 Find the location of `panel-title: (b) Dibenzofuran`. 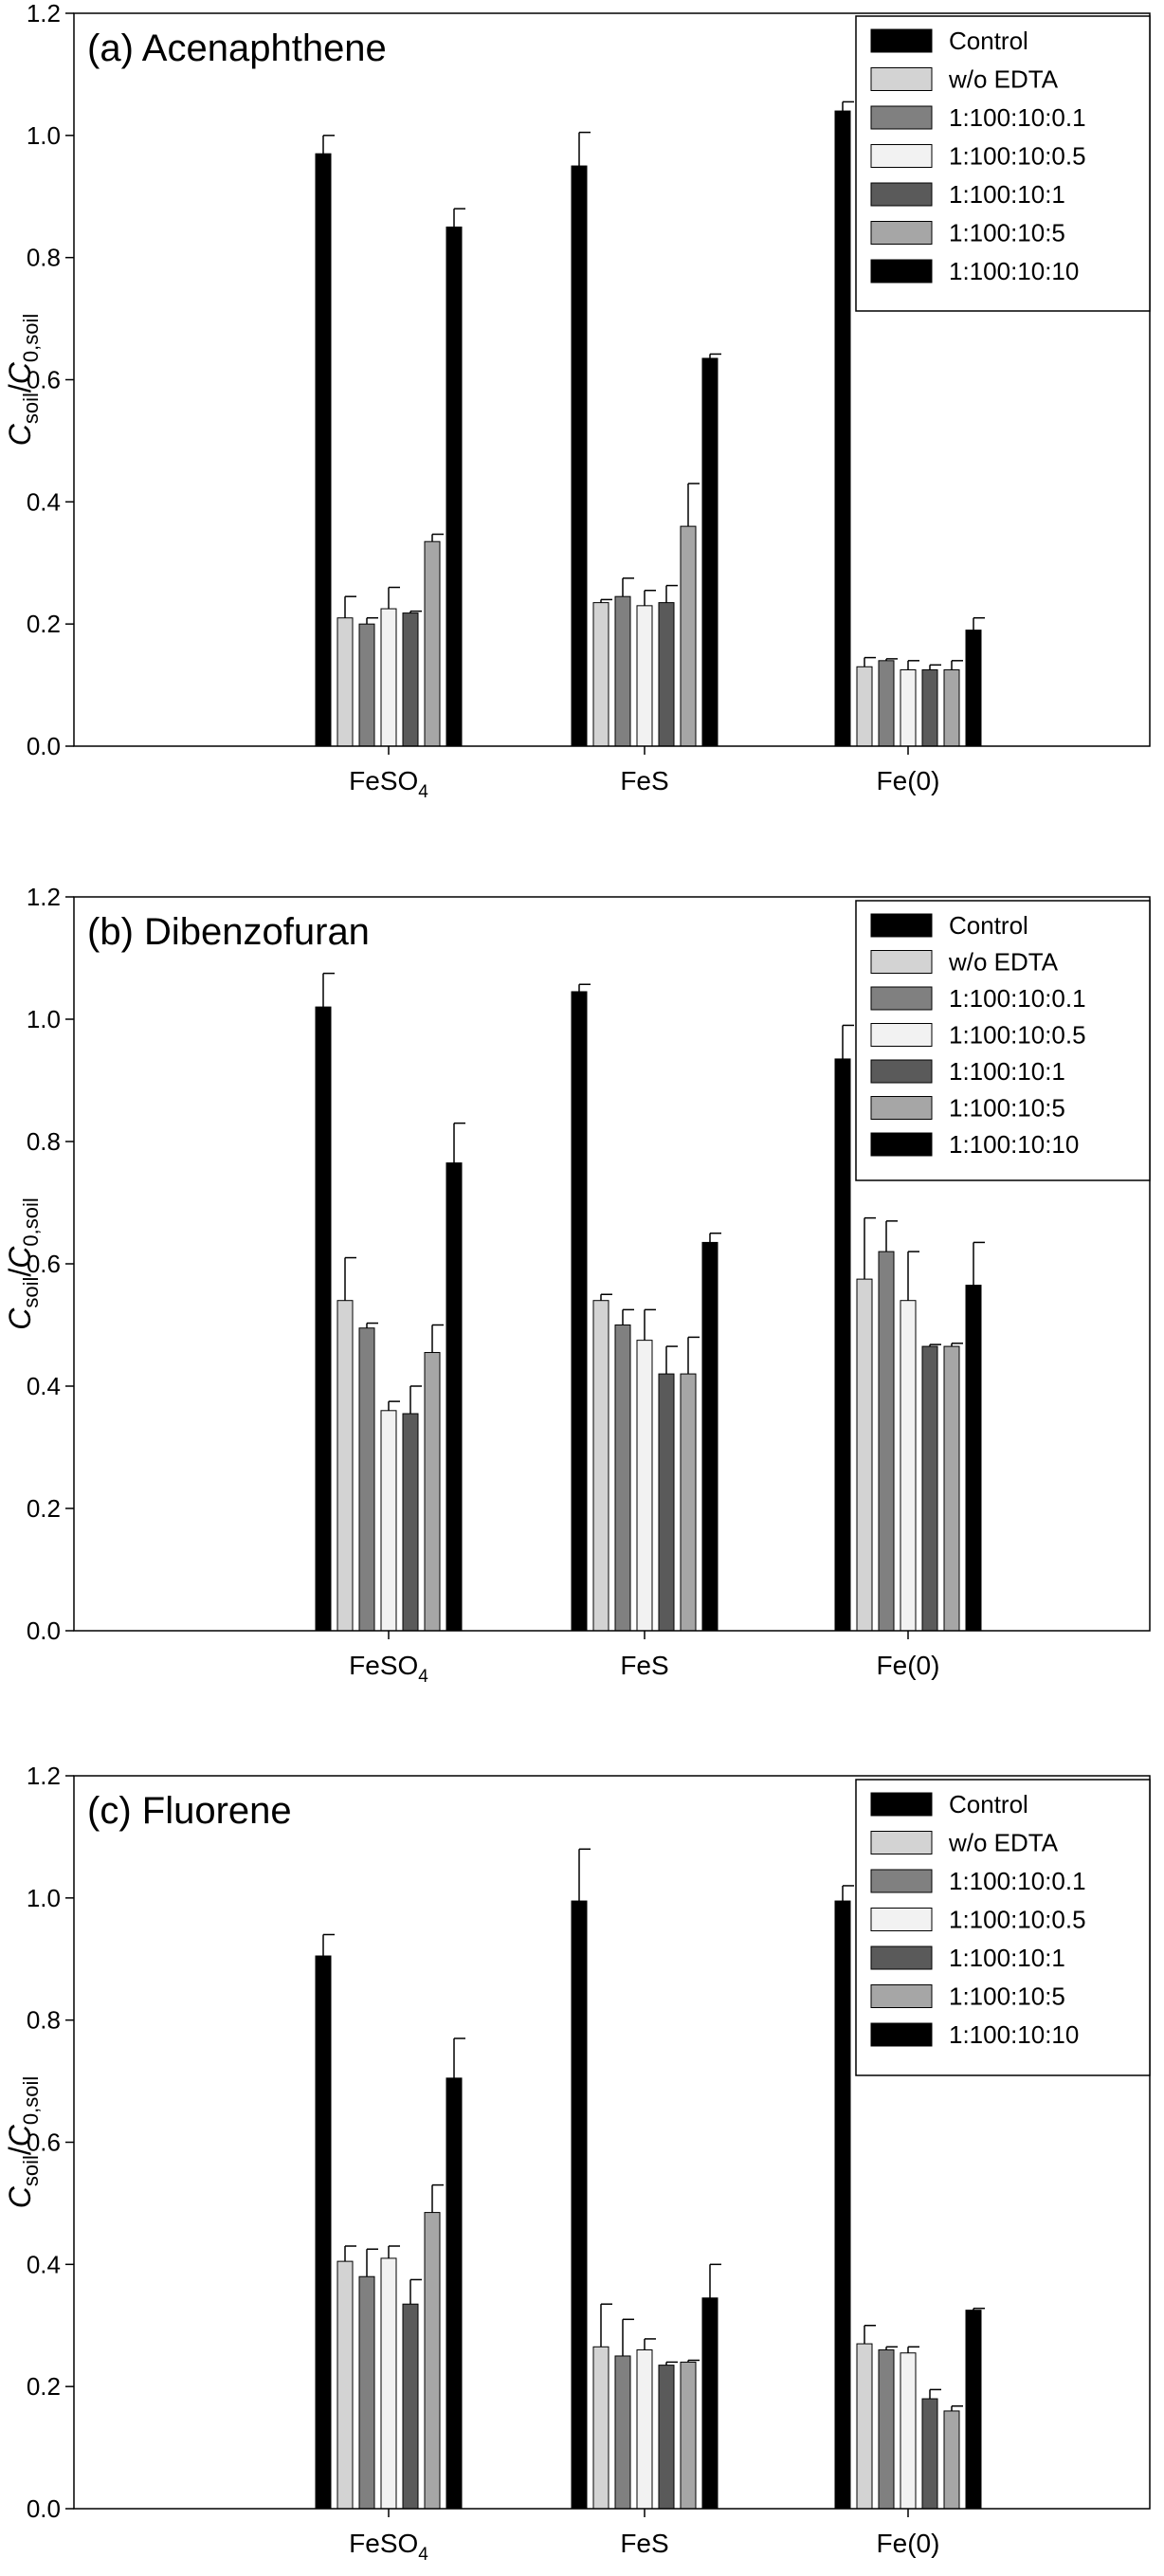

panel-title: (b) Dibenzofuran is located at coordinates (228, 932).